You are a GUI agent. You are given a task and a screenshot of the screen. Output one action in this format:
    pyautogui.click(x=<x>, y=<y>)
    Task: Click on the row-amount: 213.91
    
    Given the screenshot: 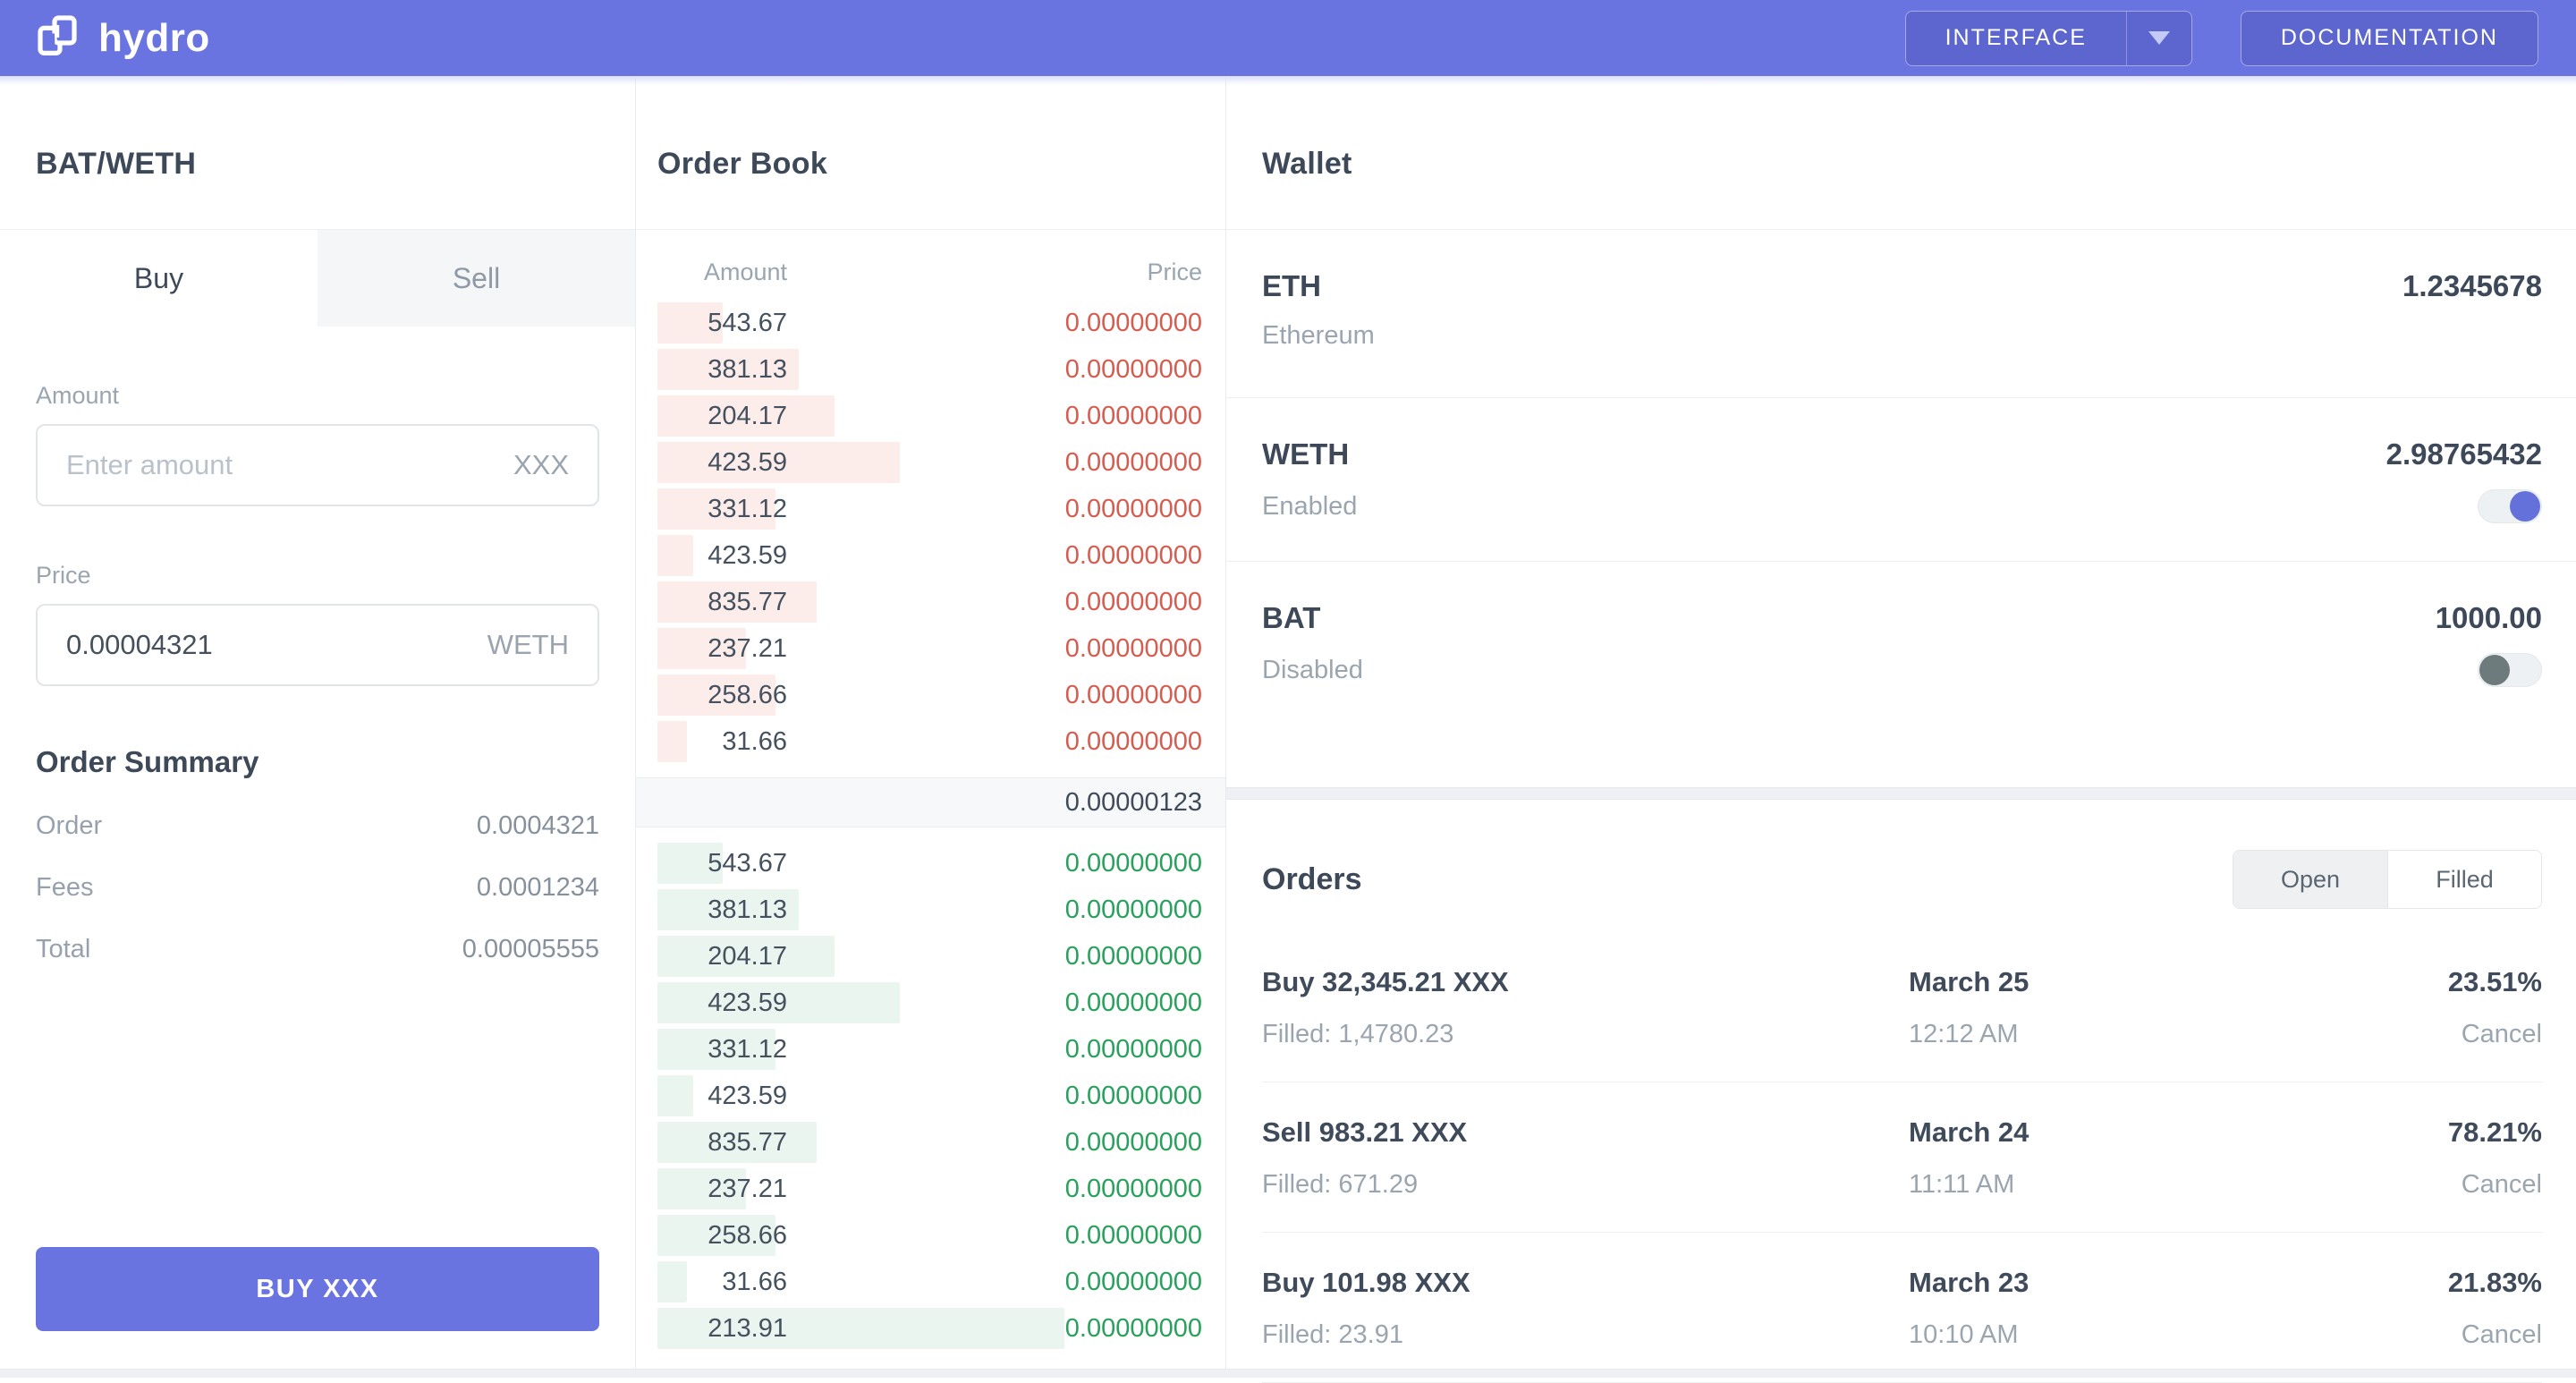 What is the action you would take?
    pyautogui.click(x=747, y=1328)
    